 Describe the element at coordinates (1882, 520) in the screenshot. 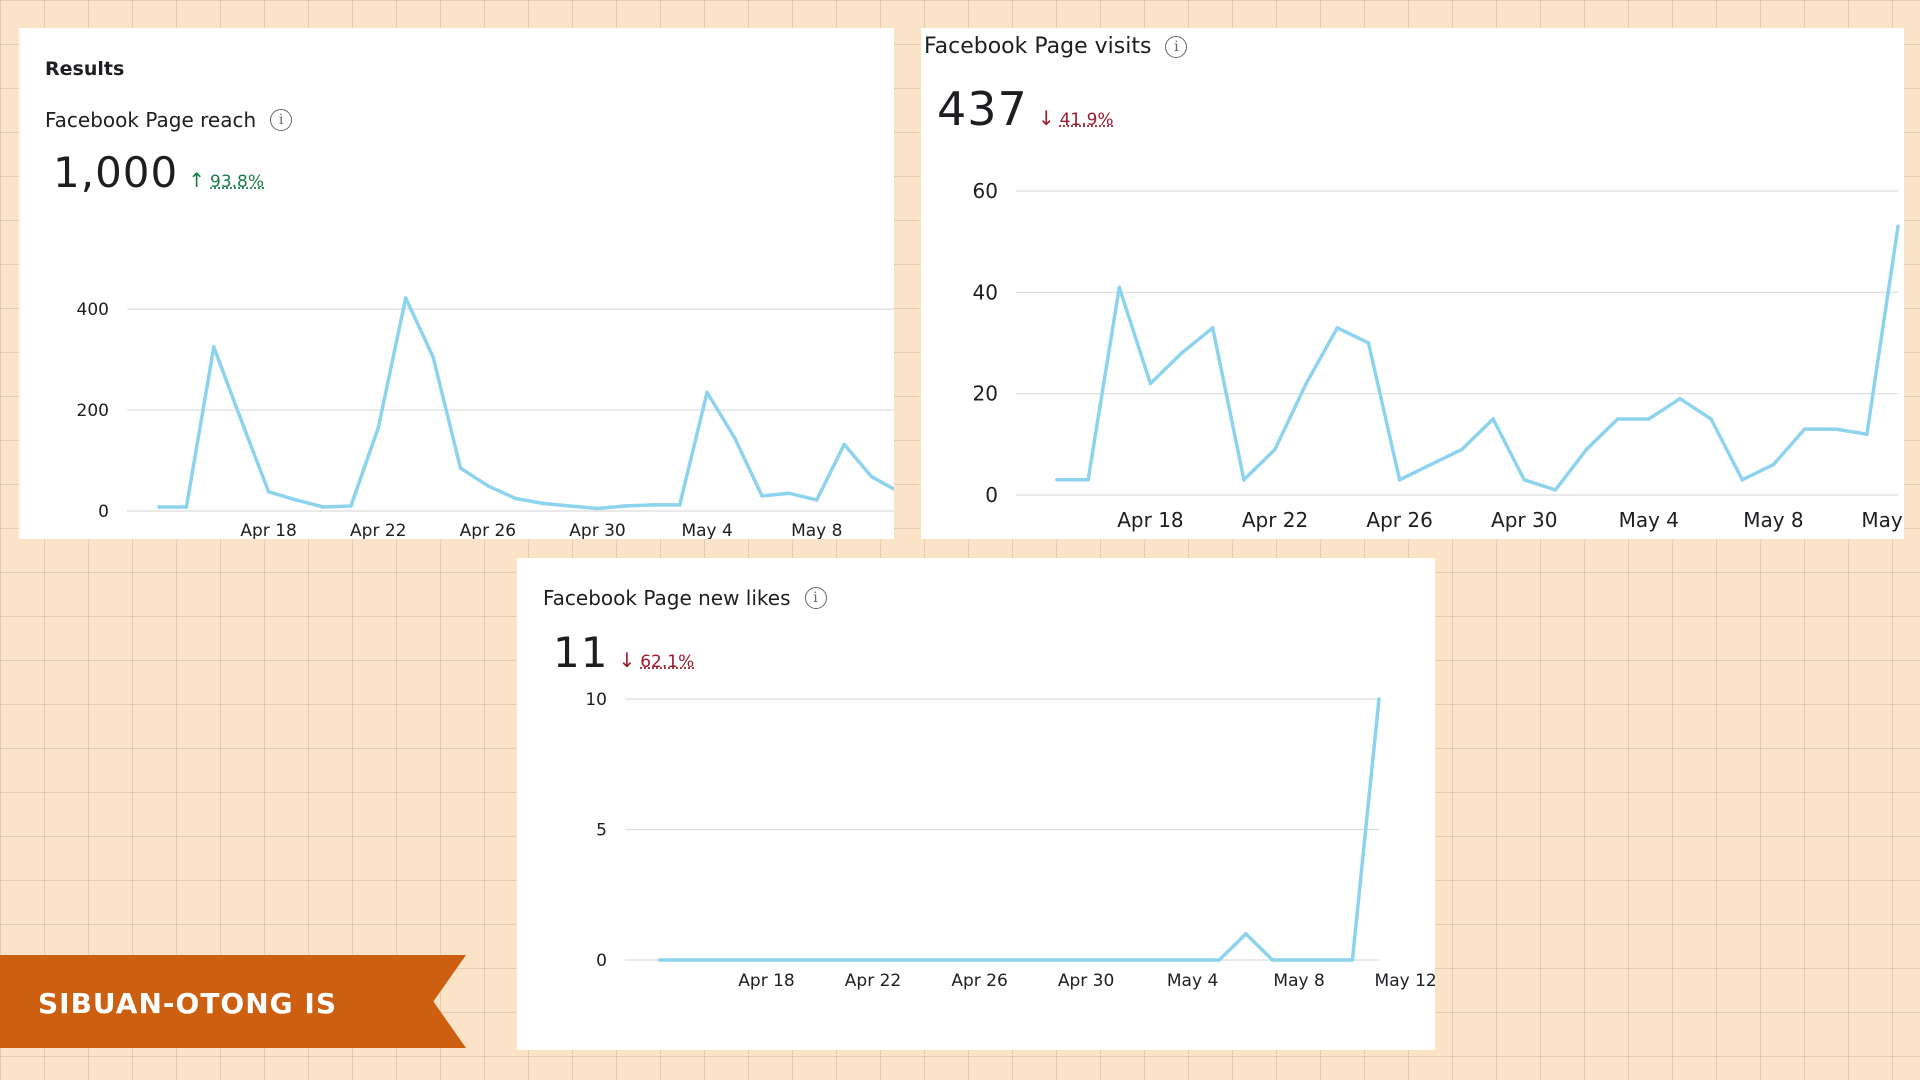

I see `x-tick-label: May 12` at that location.